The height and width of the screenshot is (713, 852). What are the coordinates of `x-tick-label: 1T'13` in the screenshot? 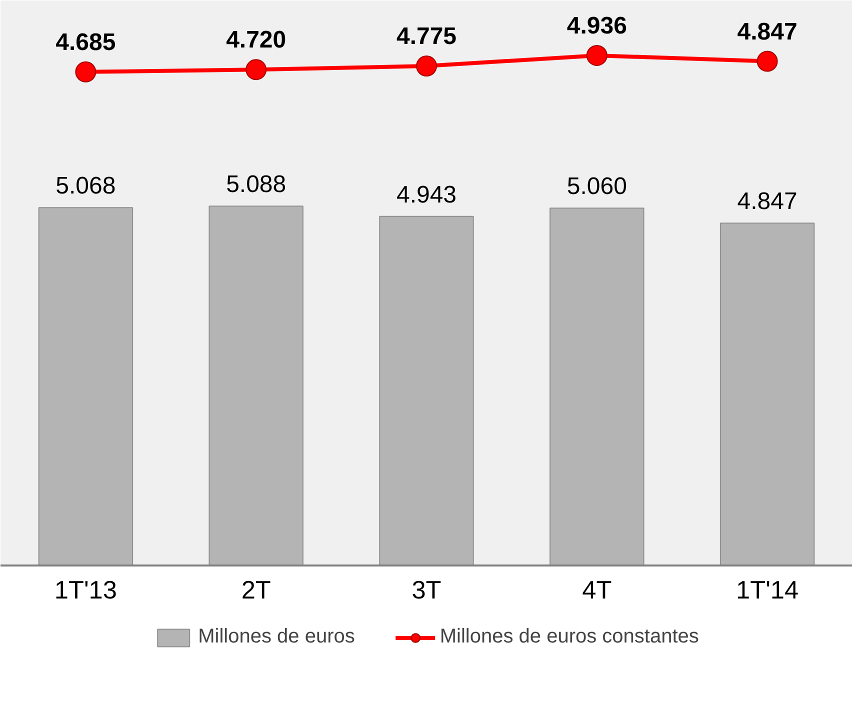 It's located at (85, 590).